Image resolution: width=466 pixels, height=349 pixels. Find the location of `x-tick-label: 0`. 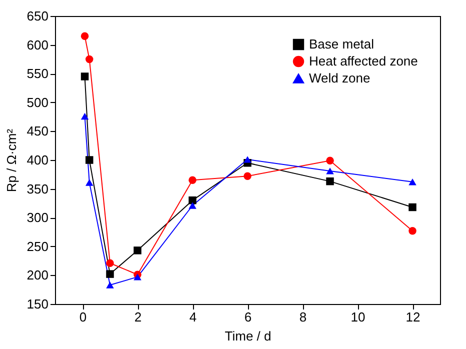

x-tick-label: 0 is located at coordinates (83, 317).